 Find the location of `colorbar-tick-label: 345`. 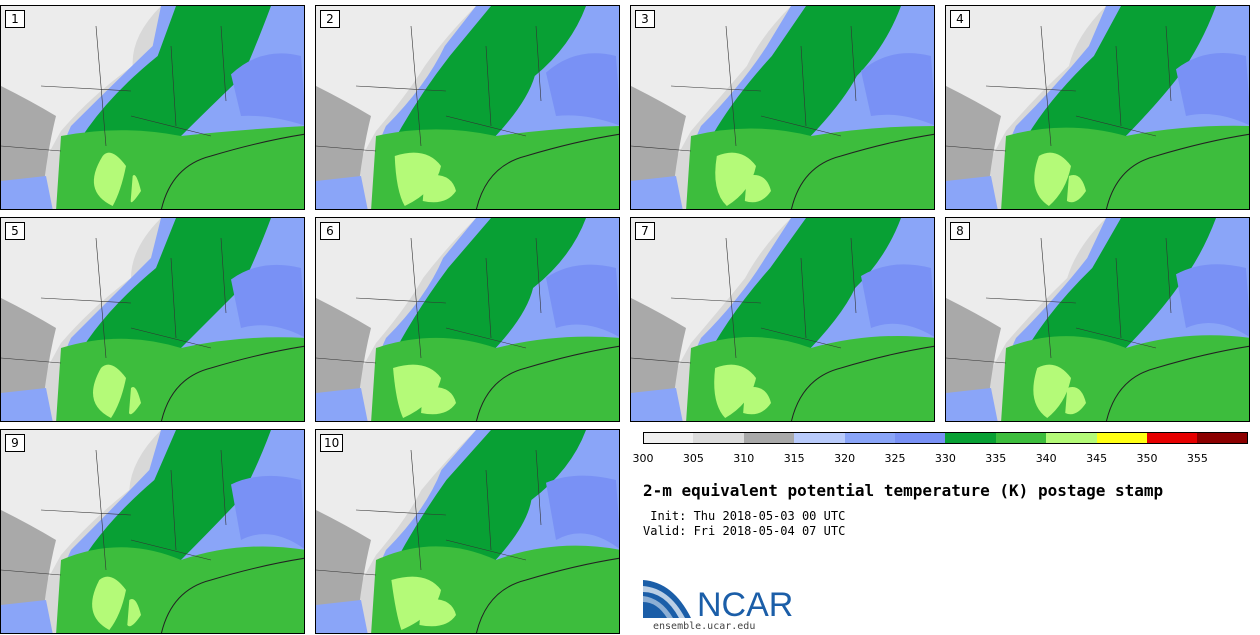

colorbar-tick-label: 345 is located at coordinates (1097, 458).